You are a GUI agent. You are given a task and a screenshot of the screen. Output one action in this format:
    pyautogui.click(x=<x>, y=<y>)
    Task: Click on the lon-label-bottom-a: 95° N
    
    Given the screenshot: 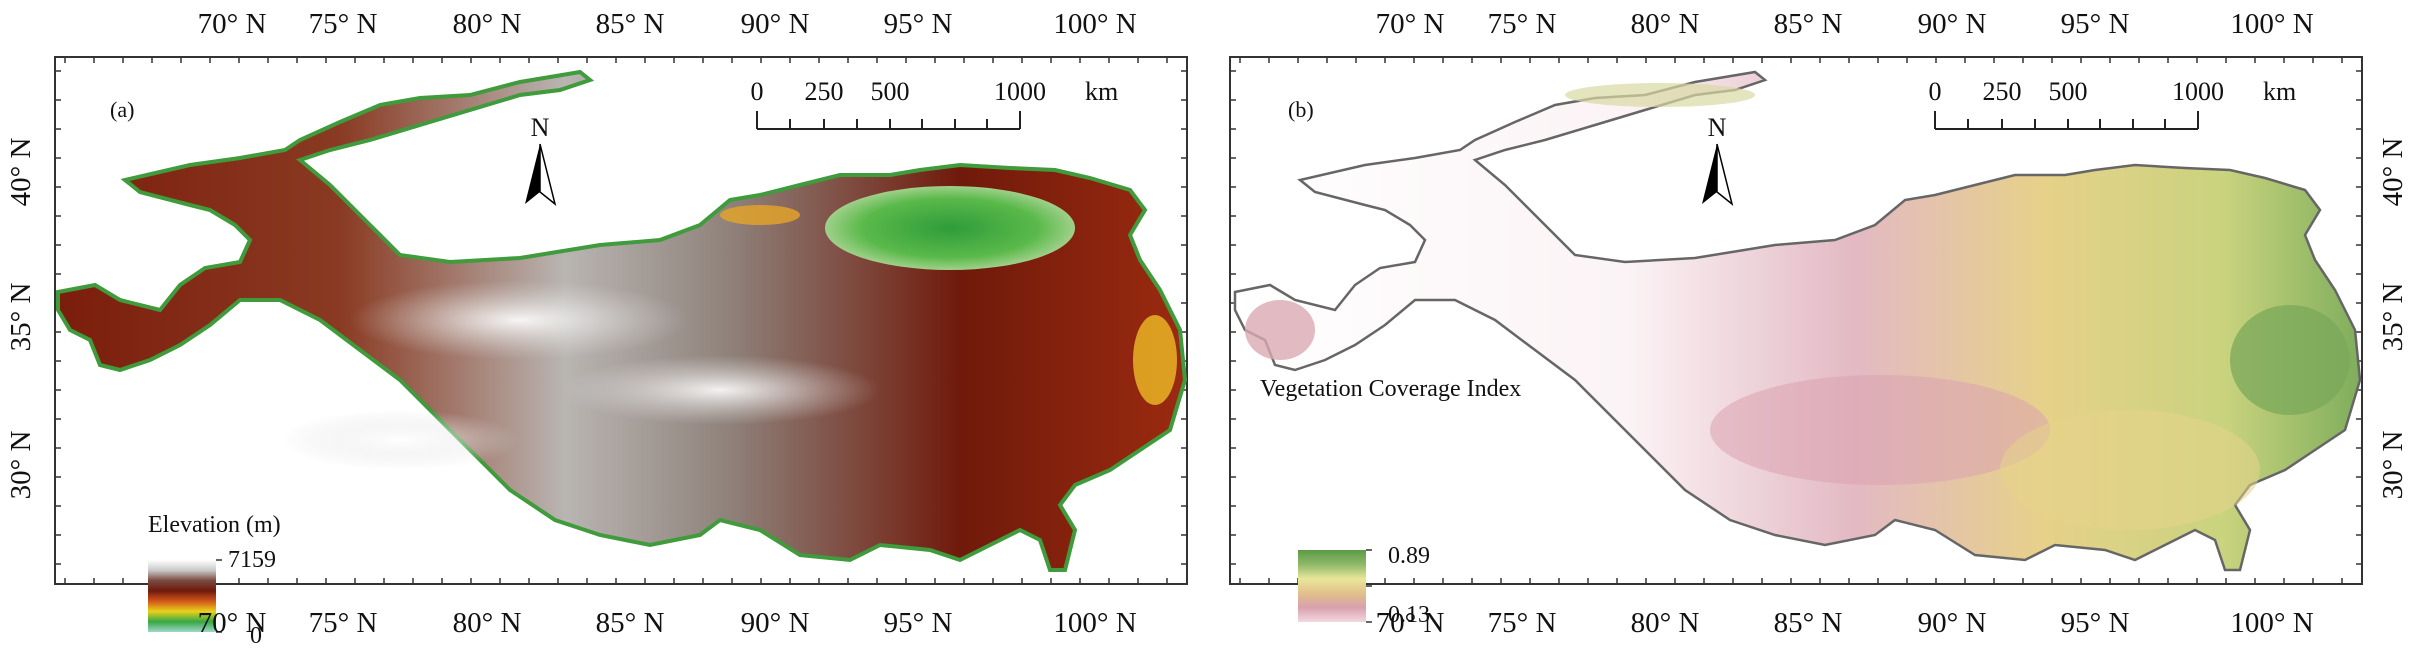 What is the action you would take?
    pyautogui.click(x=918, y=623)
    